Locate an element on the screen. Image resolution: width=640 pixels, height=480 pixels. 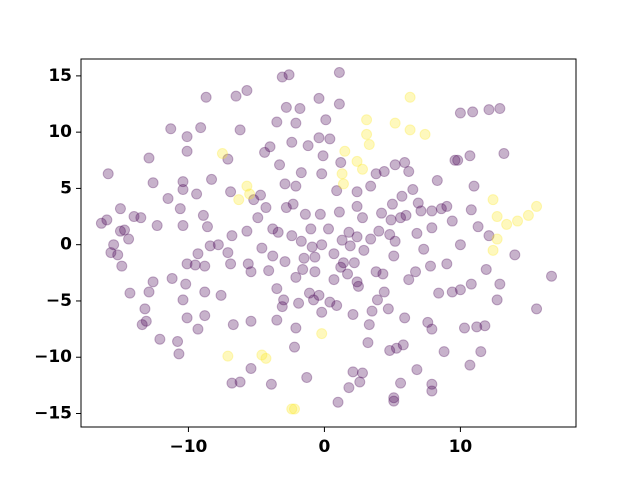
y-tick-label: 15 is located at coordinates (60, 76).